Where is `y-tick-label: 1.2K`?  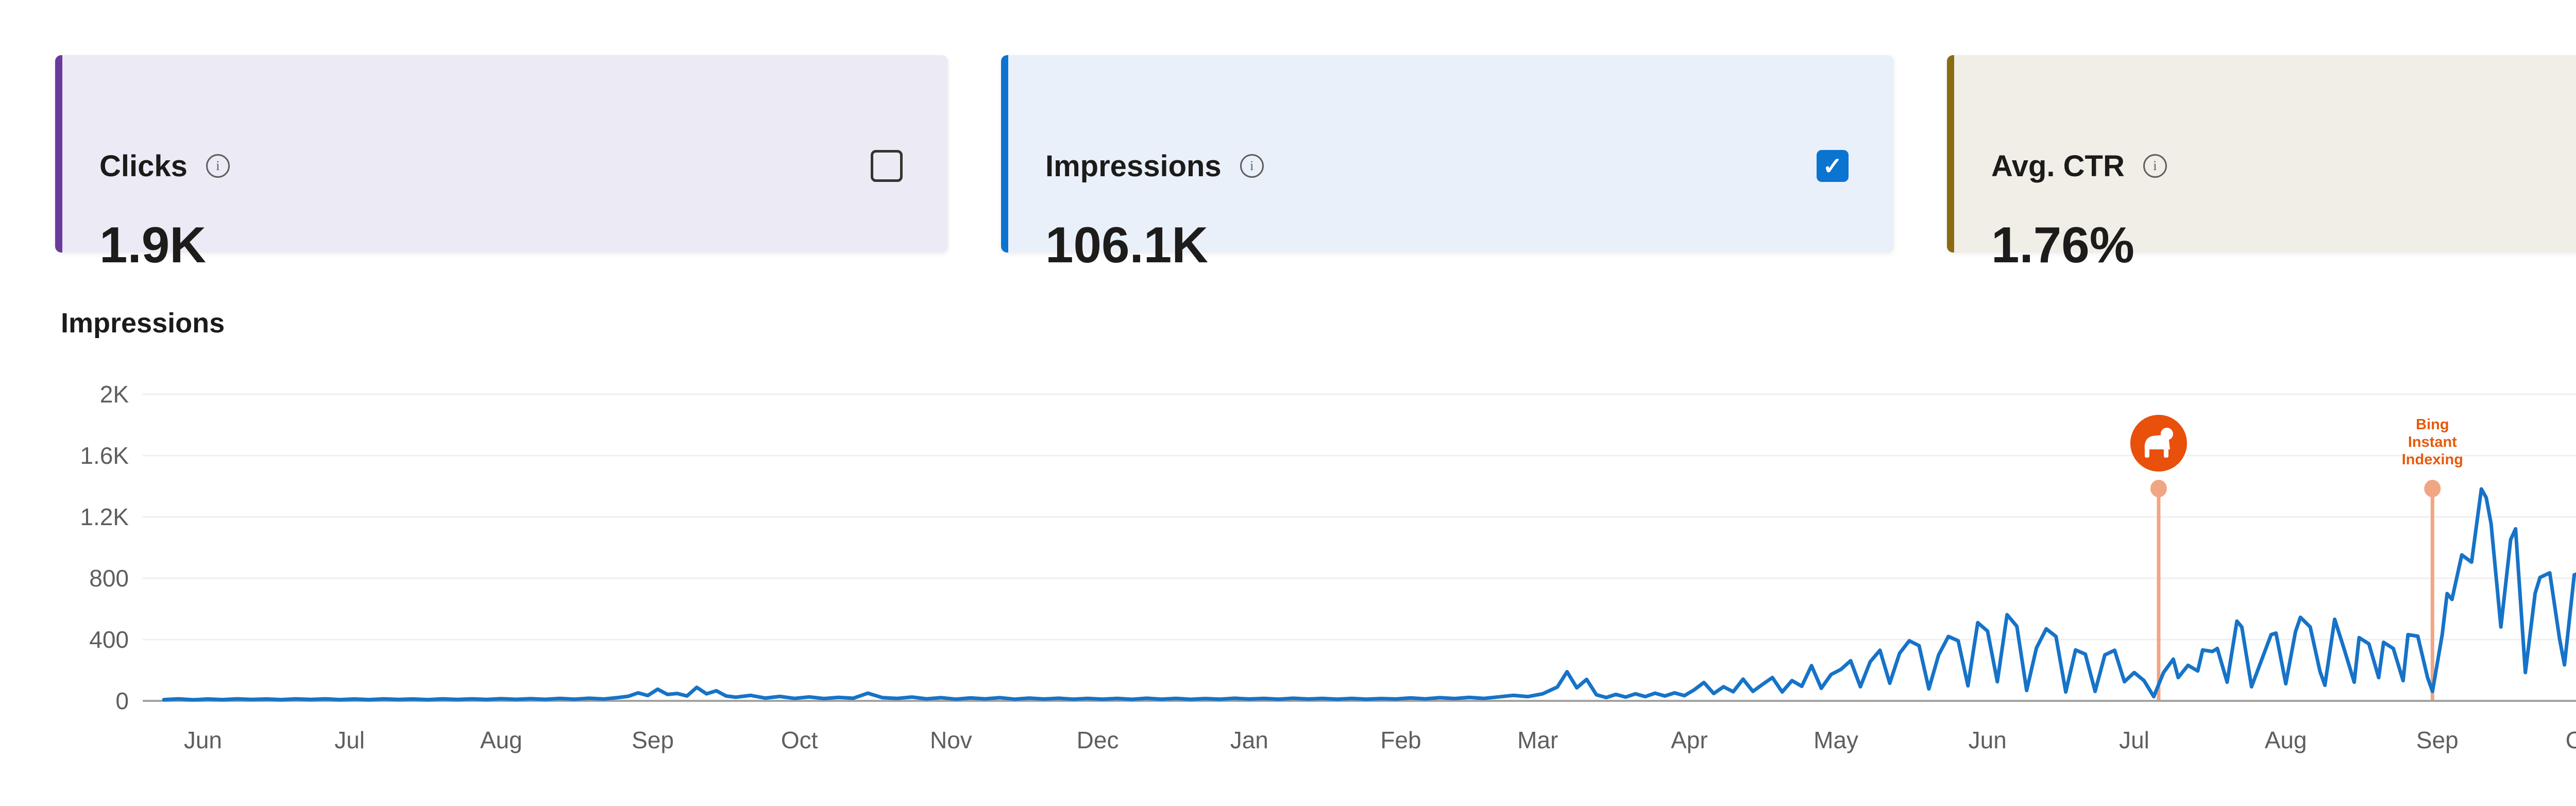
y-tick-label: 1.2K is located at coordinates (104, 516).